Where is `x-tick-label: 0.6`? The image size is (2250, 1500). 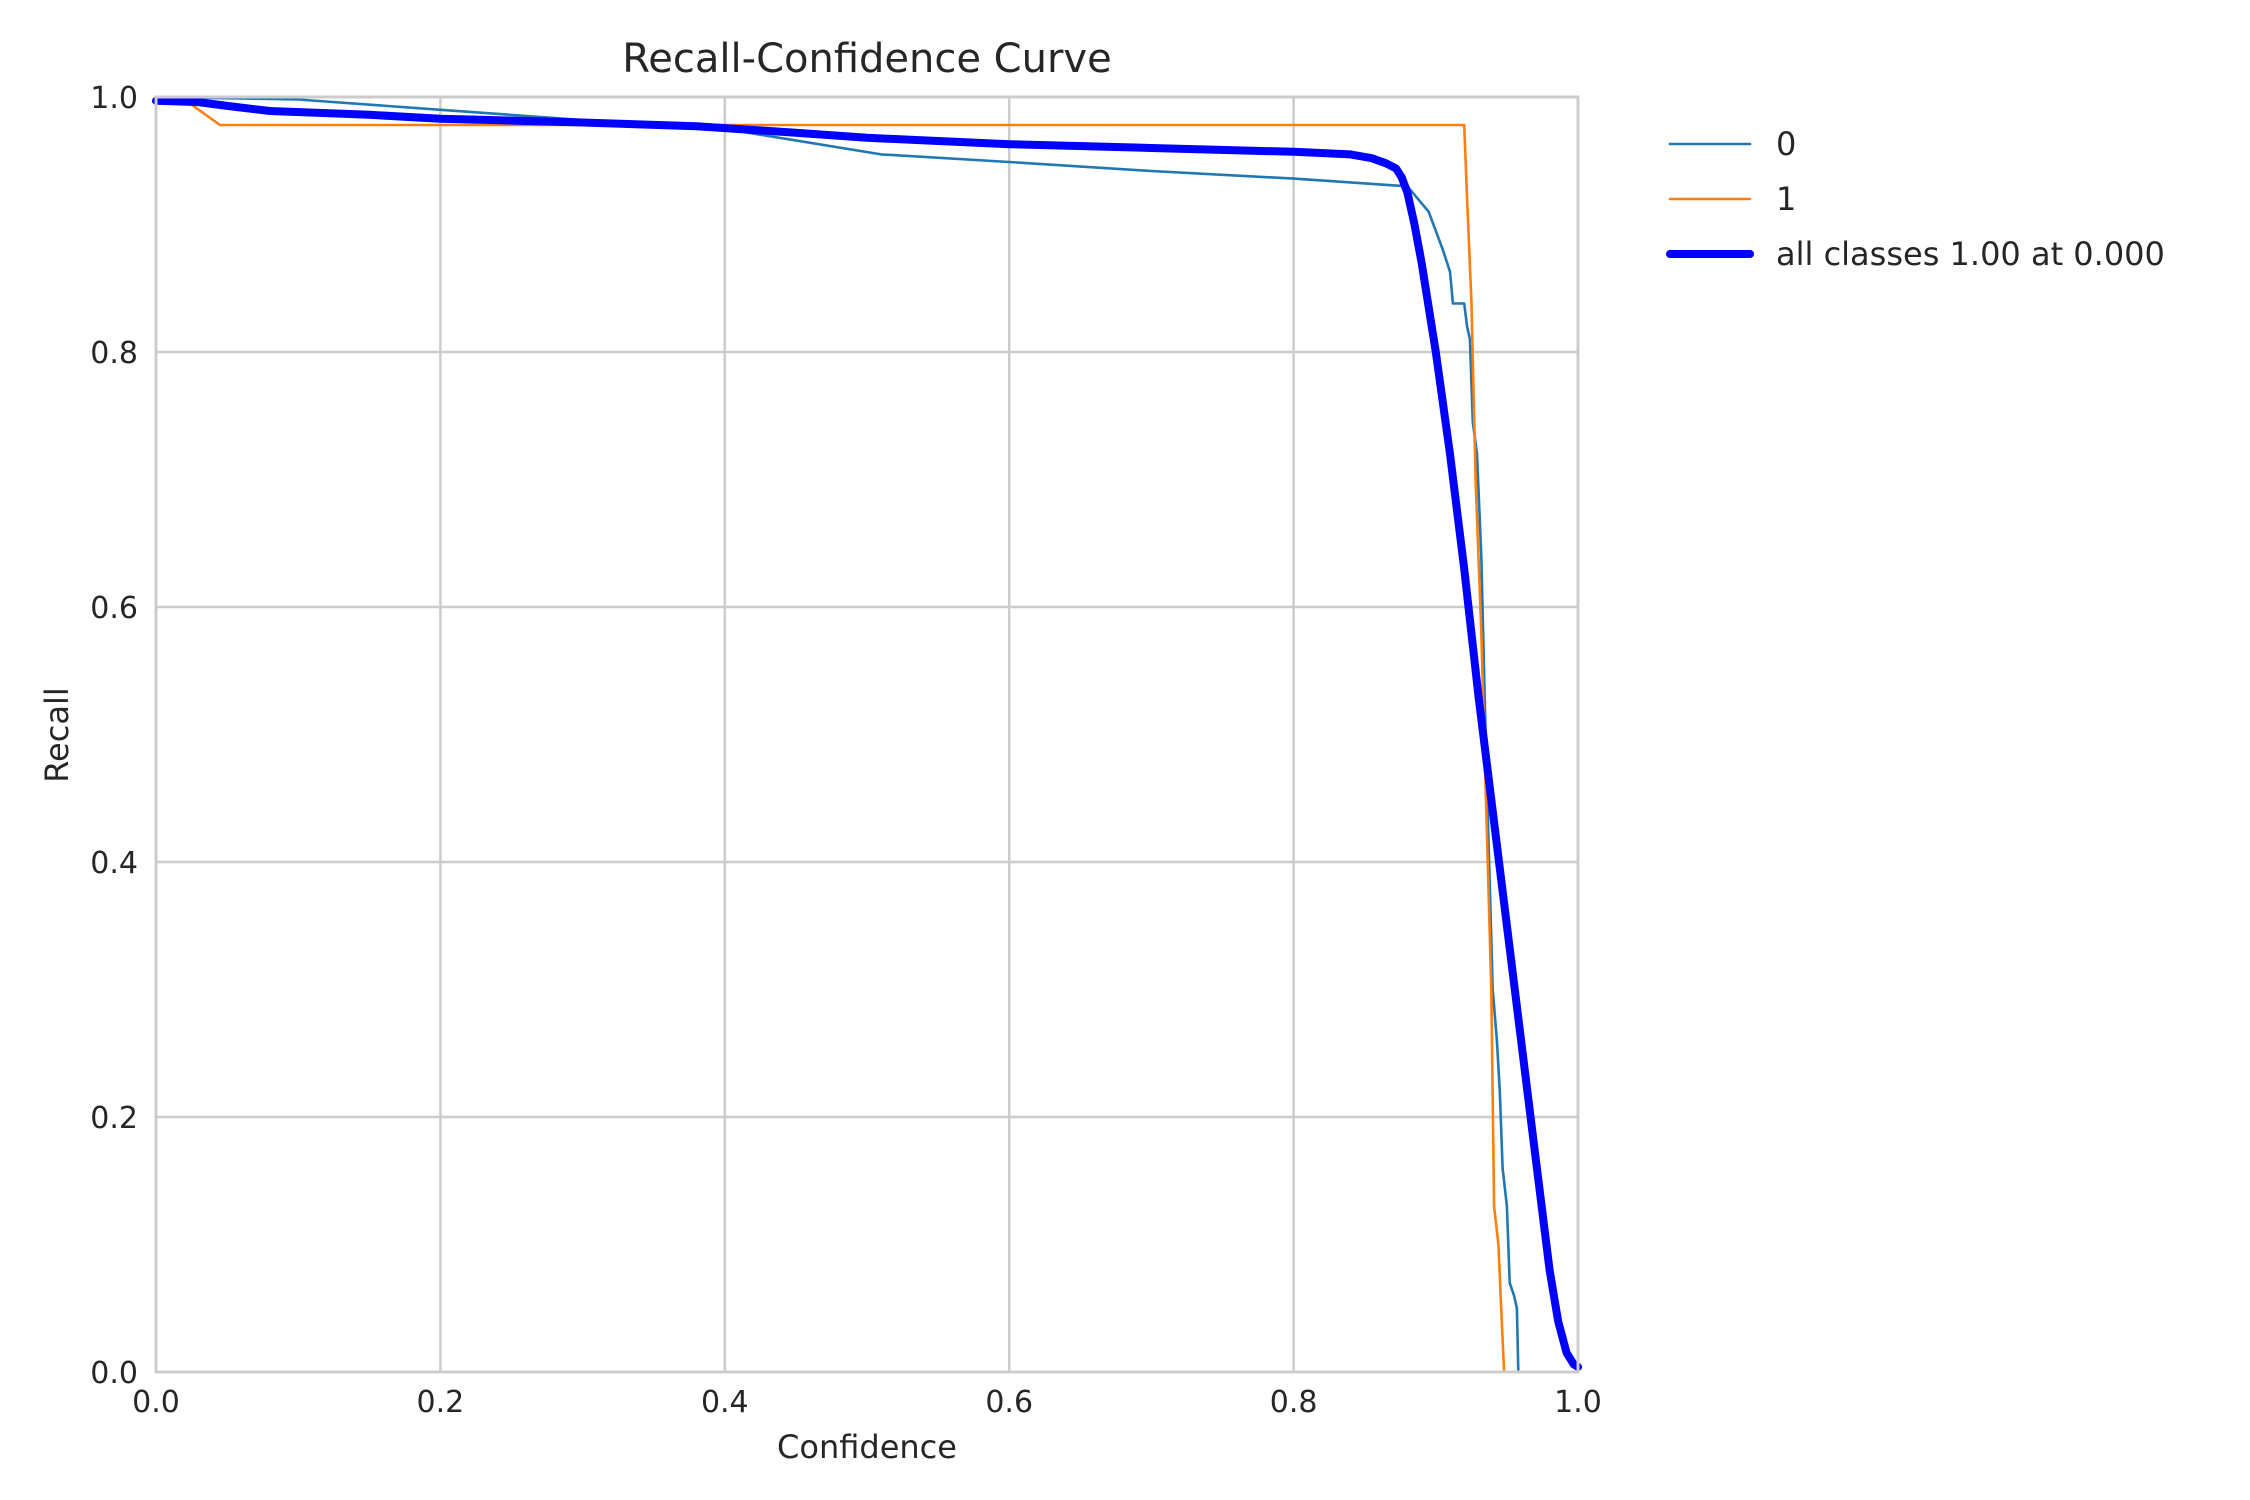
x-tick-label: 0.6 is located at coordinates (1009, 1402).